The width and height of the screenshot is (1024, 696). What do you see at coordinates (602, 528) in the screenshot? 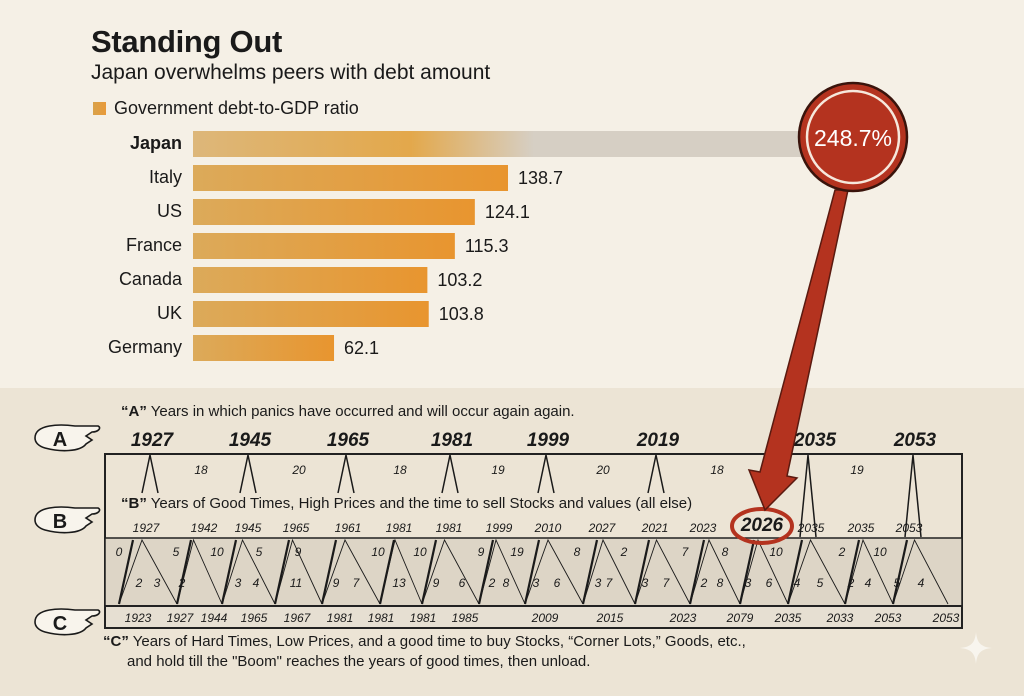
I see `b-year-label: 2027` at bounding box center [602, 528].